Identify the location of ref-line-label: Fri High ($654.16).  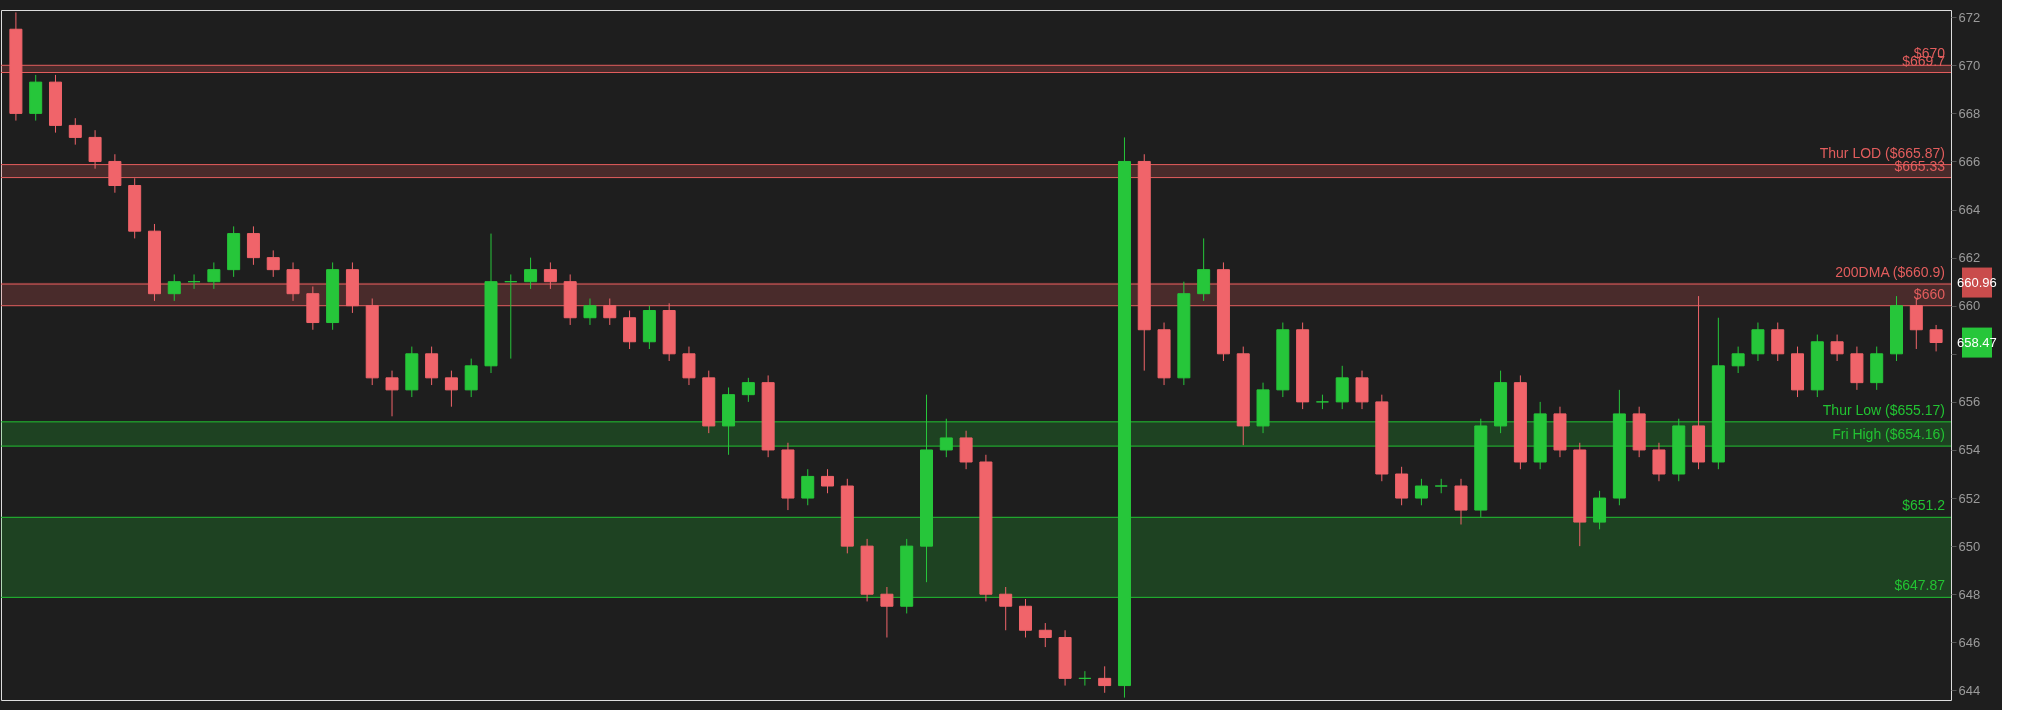
(1888, 434).